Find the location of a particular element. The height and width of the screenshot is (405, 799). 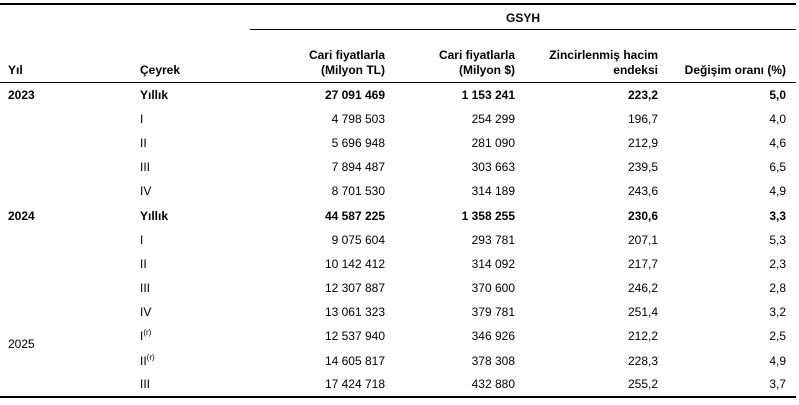

tl-value-cell: 12 307 887 is located at coordinates (354, 288).